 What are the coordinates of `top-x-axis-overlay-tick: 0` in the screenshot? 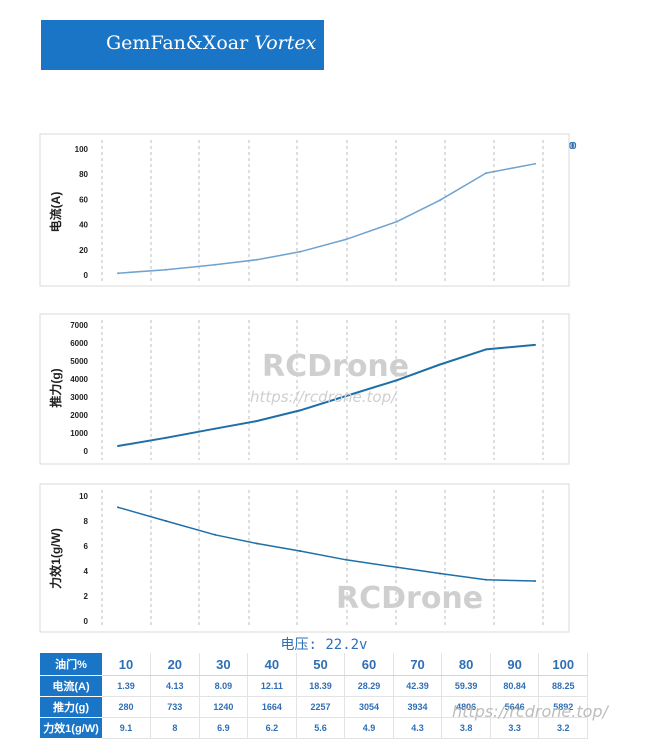 It's located at (574, 146).